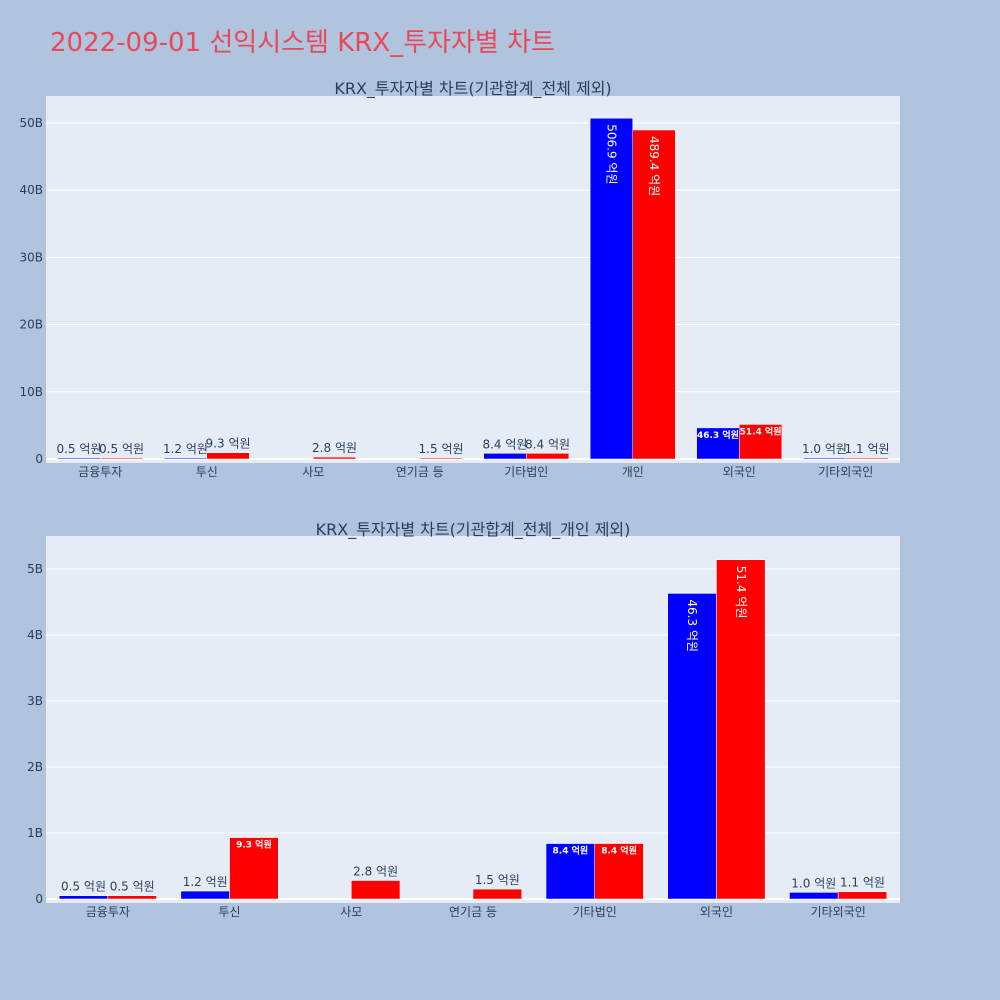 This screenshot has width=1000, height=1000. I want to click on y-tick-label: 20B, so click(31, 325).